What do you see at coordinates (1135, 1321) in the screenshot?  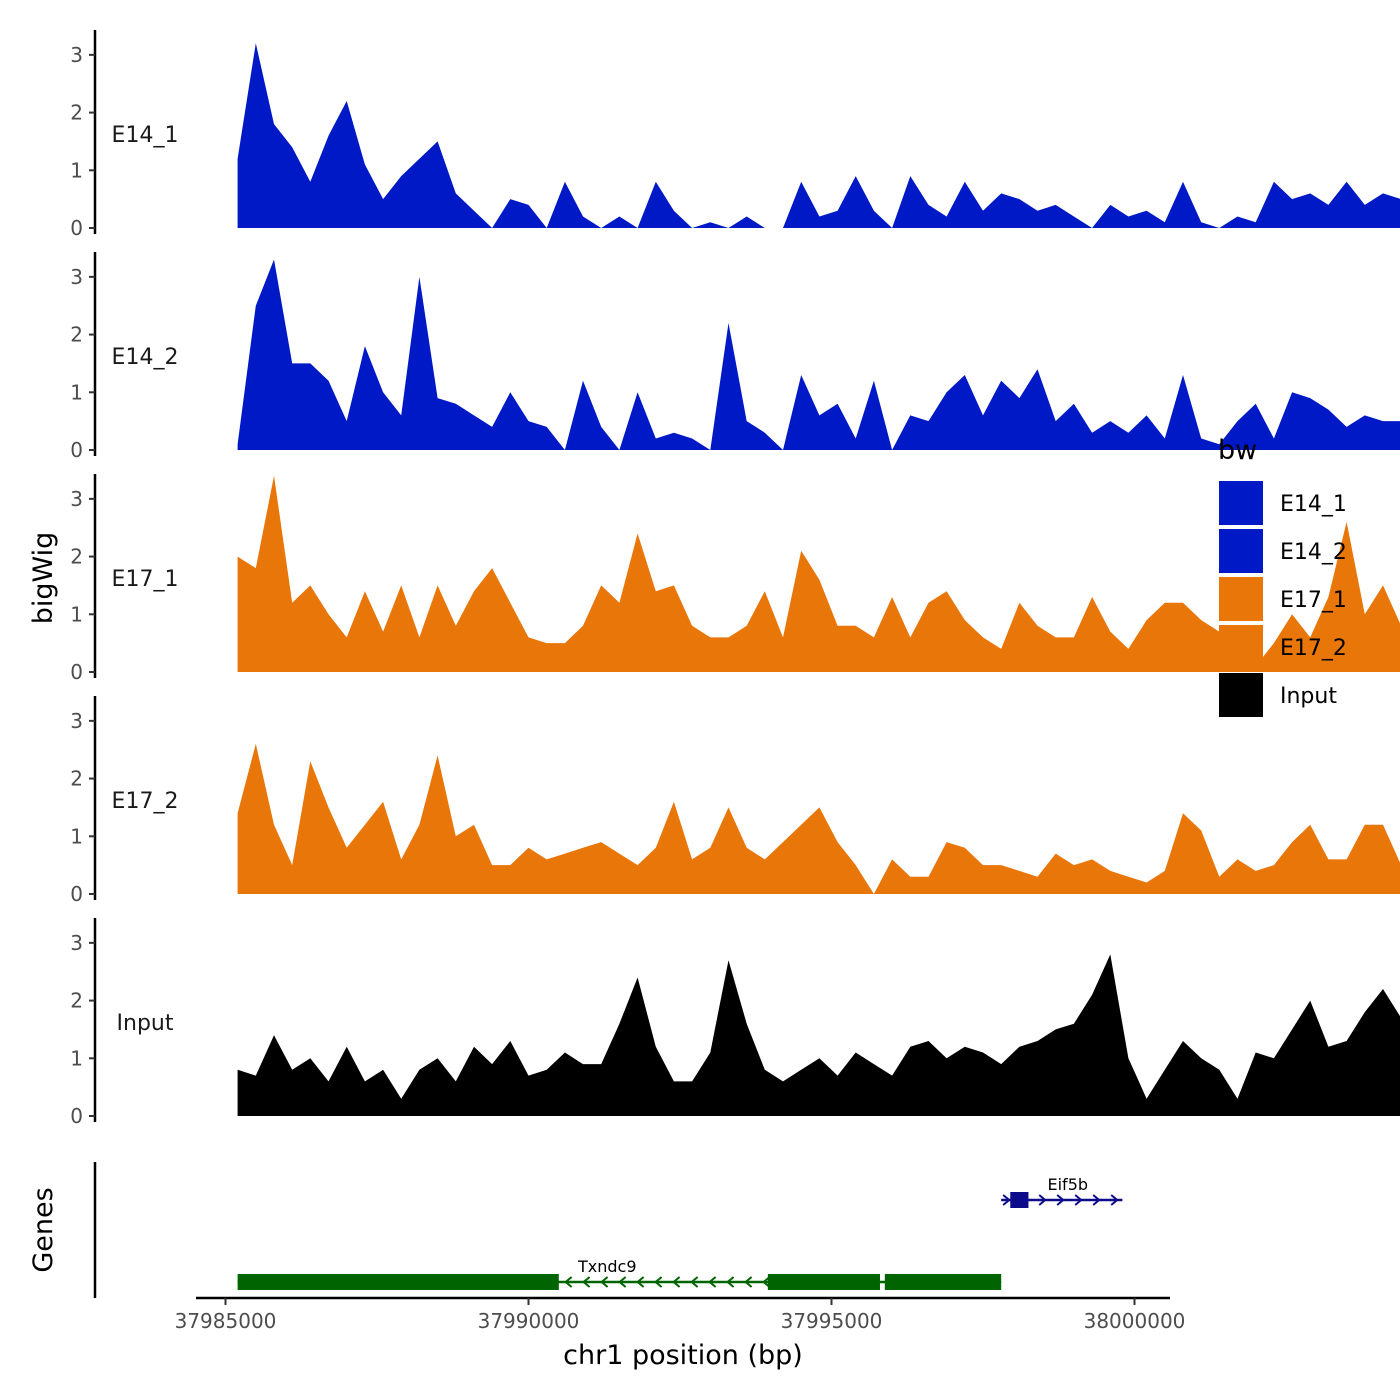 I see `x-tick-label: 38000000` at bounding box center [1135, 1321].